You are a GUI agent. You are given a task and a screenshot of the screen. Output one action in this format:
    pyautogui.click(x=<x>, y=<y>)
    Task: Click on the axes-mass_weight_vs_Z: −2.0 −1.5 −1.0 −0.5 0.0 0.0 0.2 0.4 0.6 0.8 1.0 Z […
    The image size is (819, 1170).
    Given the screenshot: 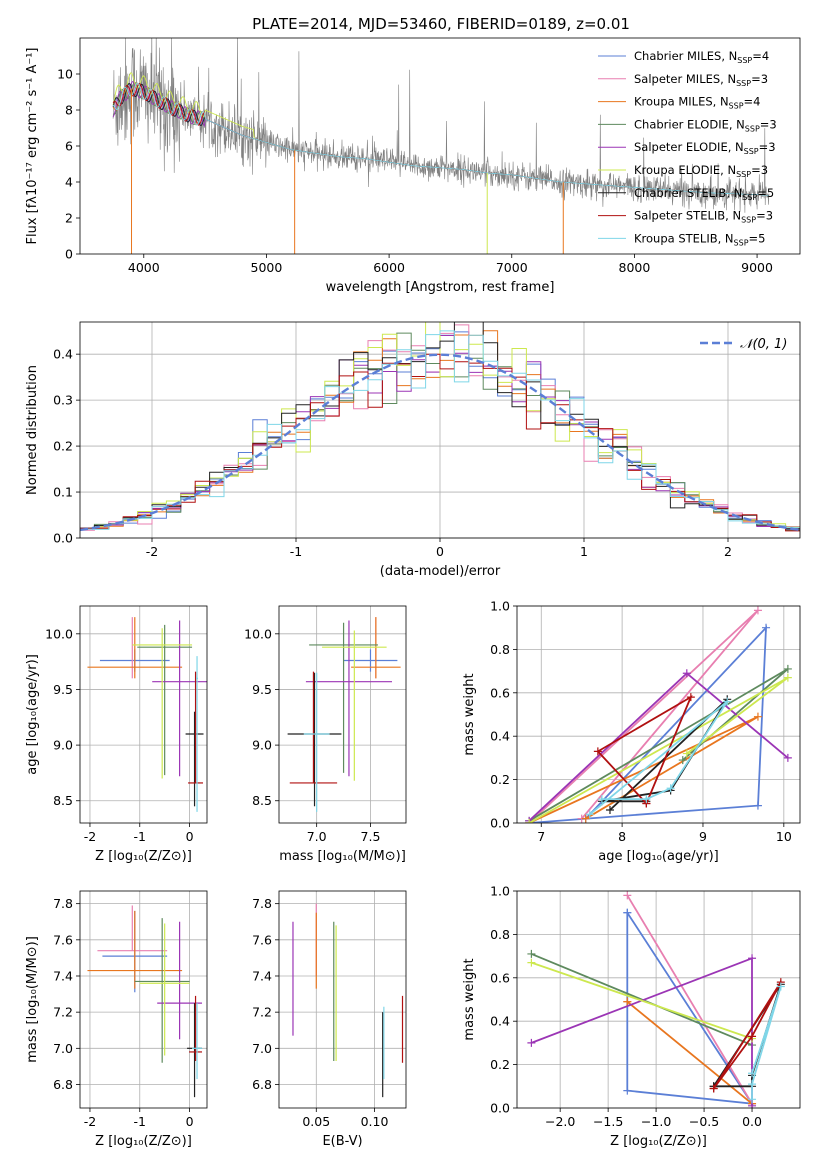 What is the action you would take?
    pyautogui.click(x=631, y=1016)
    